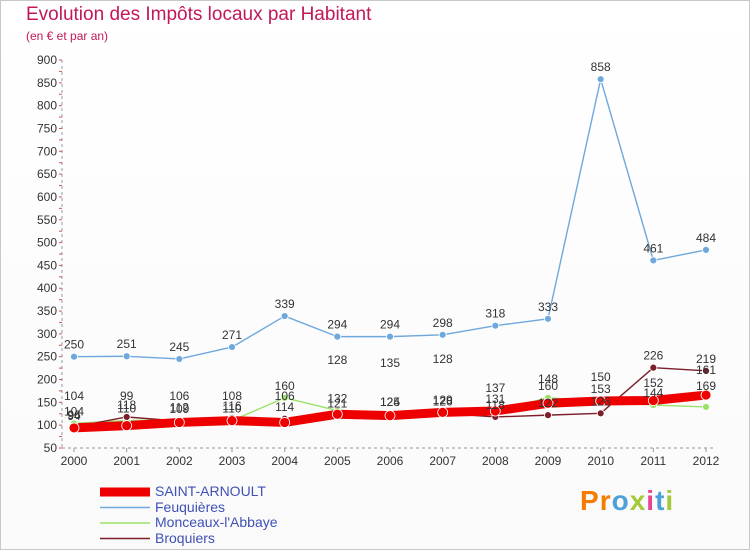  What do you see at coordinates (47, 60) in the screenshot?
I see `y-tick-label: 900` at bounding box center [47, 60].